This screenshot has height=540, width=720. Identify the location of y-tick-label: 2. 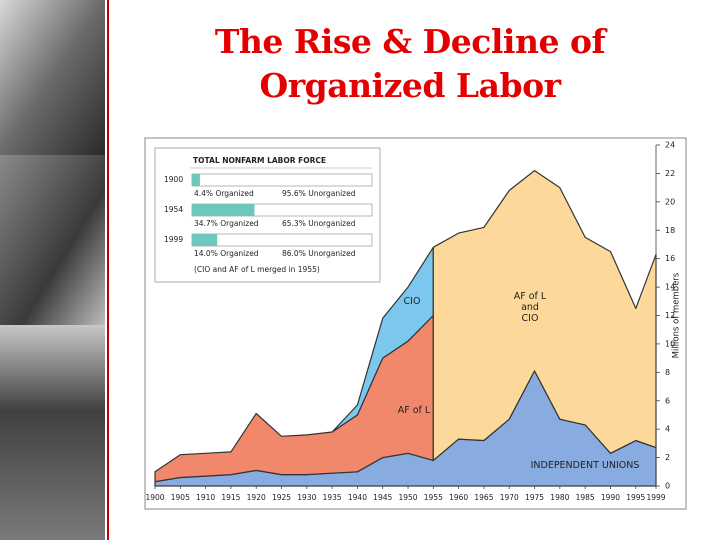
(667, 457).